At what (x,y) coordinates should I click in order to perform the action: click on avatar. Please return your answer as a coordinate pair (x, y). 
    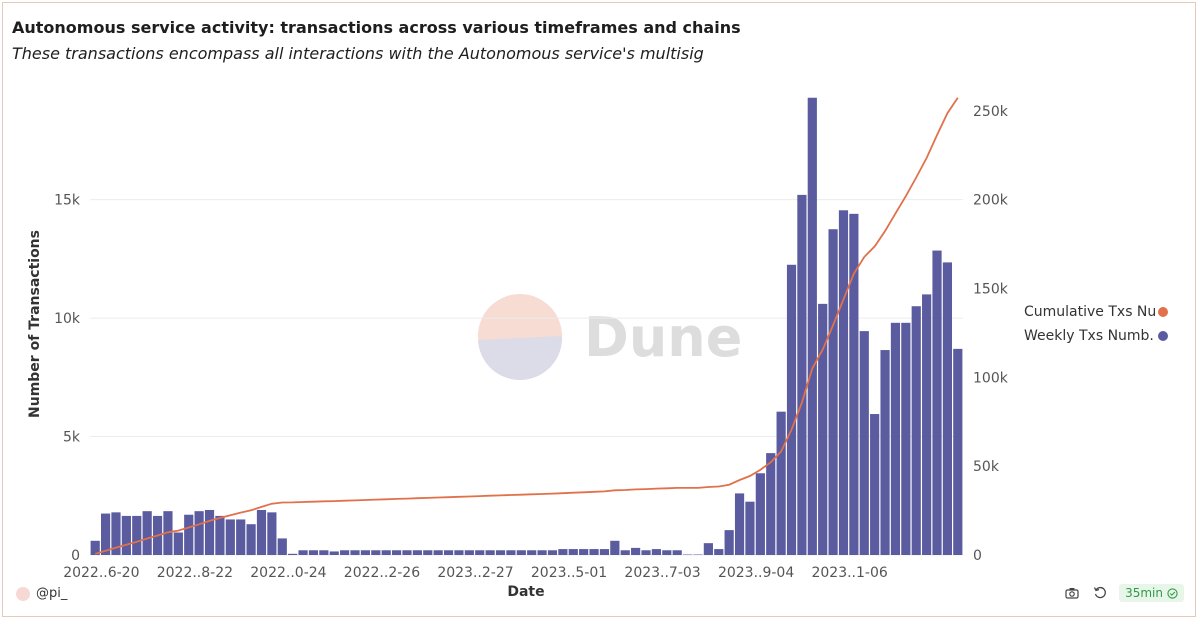
    Looking at the image, I should click on (23, 593).